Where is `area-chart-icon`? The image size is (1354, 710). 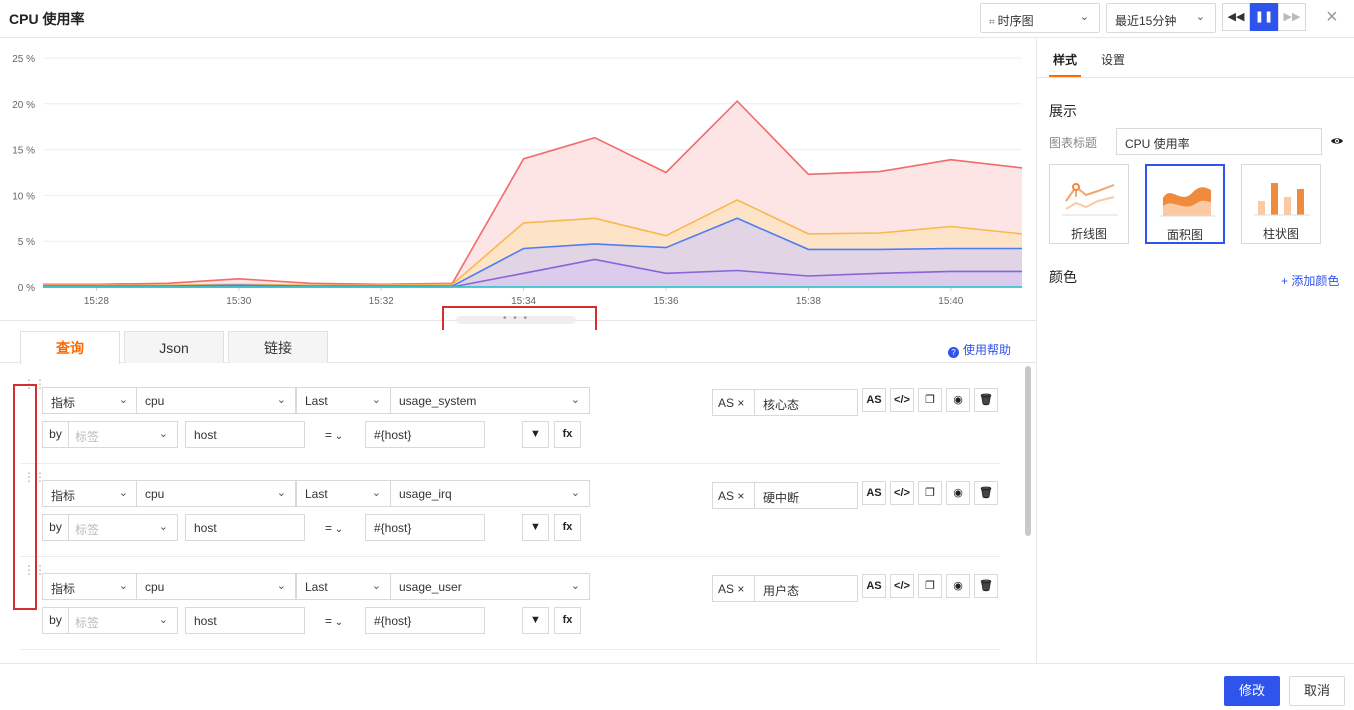
area-chart-icon is located at coordinates (1187, 202).